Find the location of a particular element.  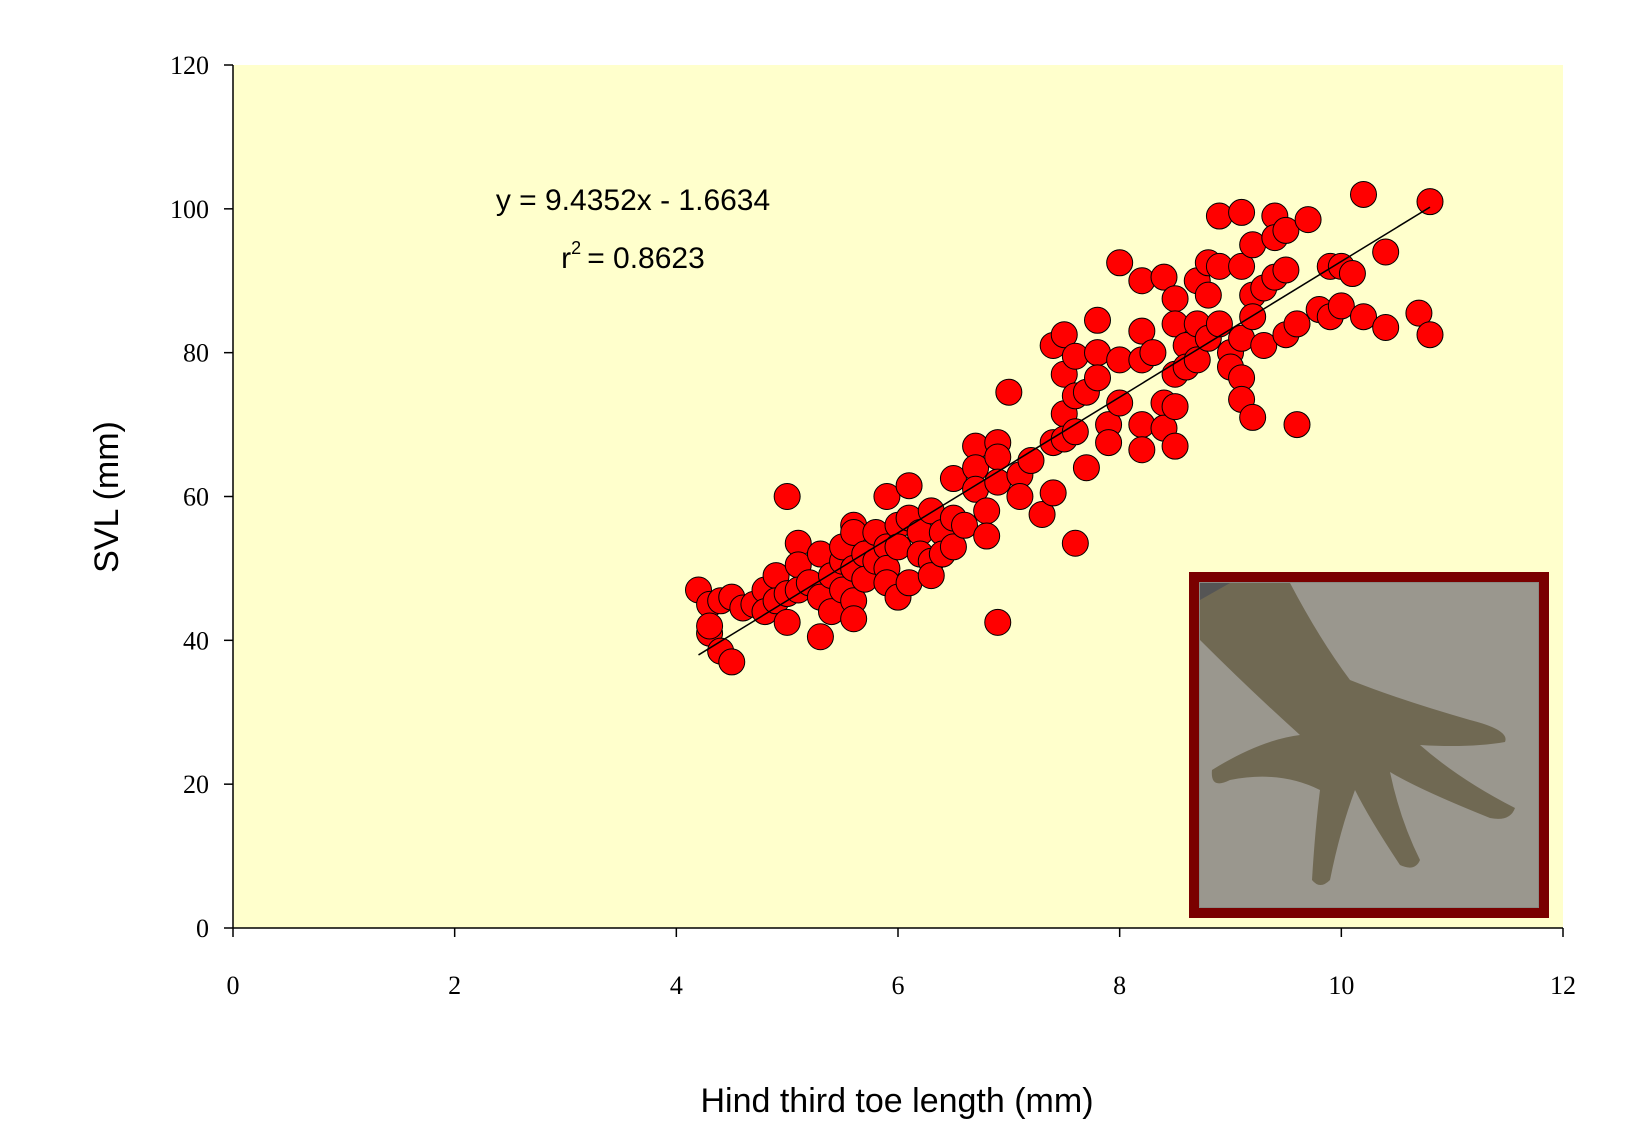

x-tick-label: 6 is located at coordinates (898, 985).